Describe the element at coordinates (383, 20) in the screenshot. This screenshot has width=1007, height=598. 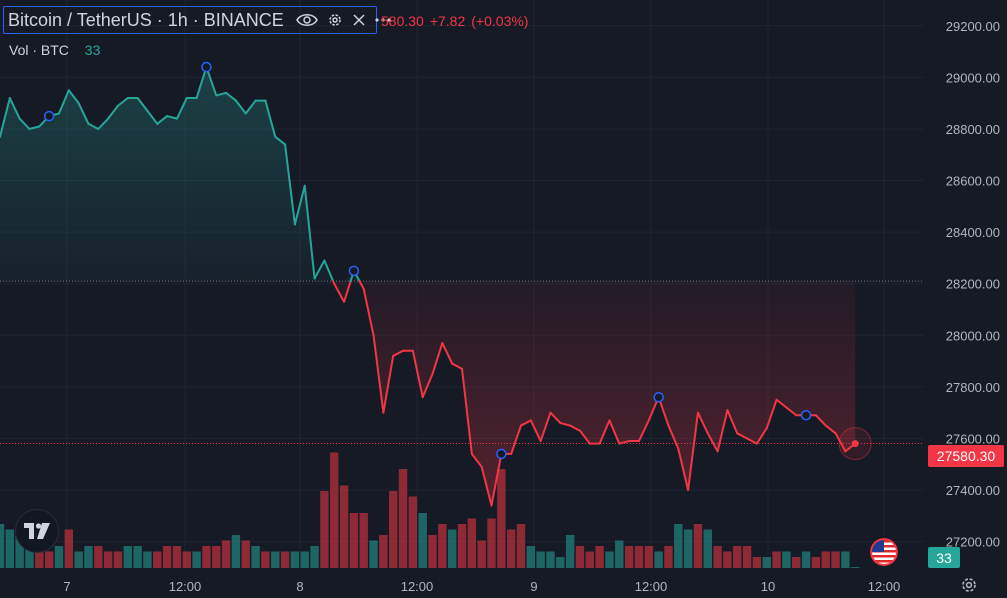
I see `more-icon` at that location.